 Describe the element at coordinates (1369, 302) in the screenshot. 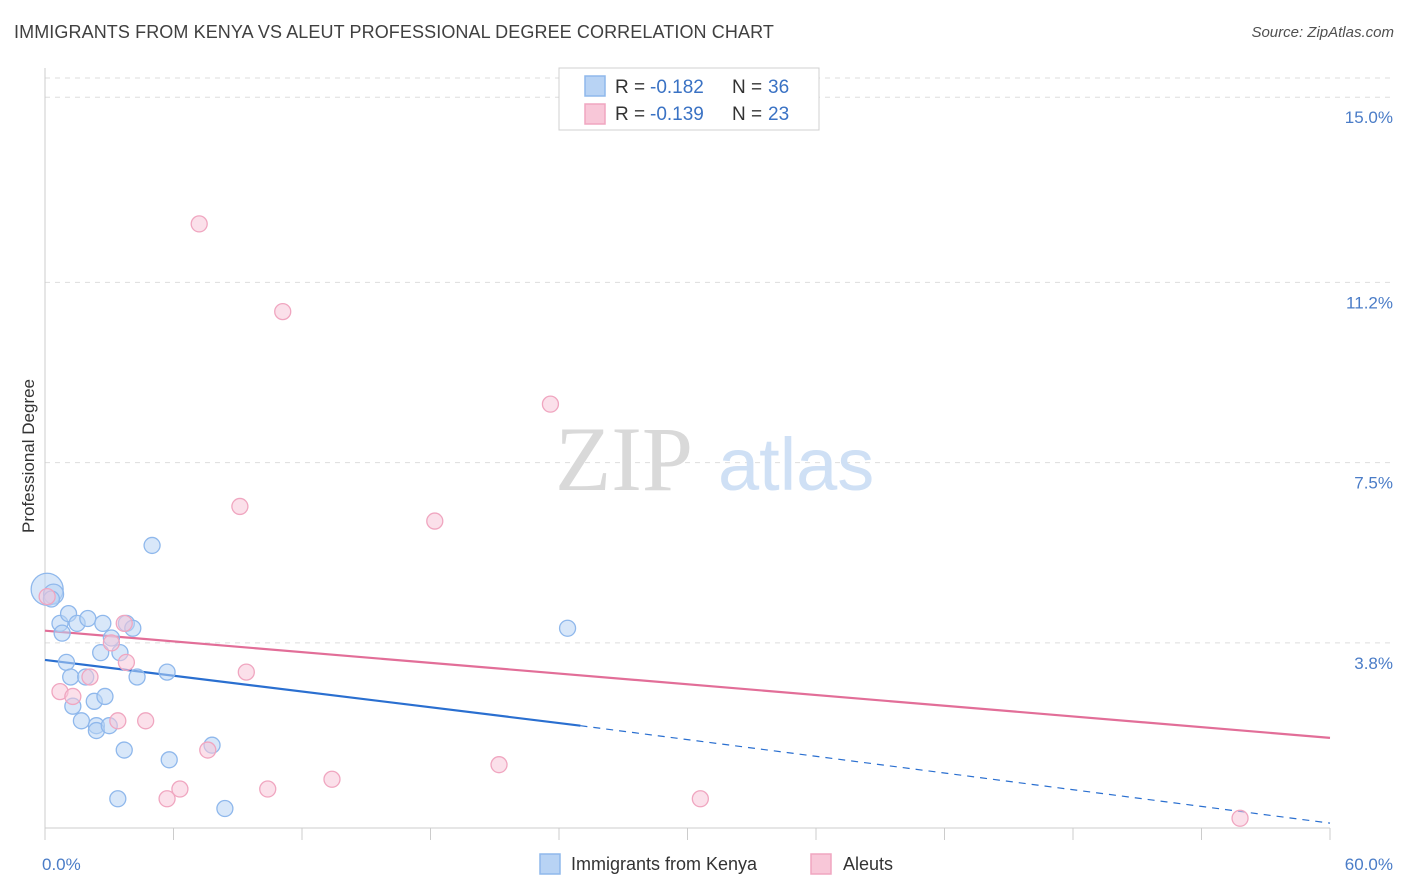

I see `y-tick-label-2: 11.2%` at that location.